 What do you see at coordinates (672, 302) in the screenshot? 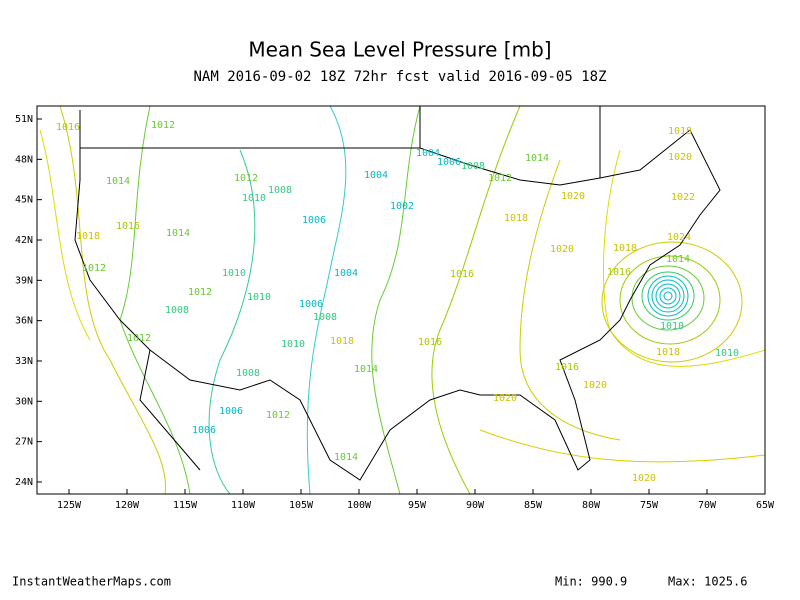
I see `low-center` at bounding box center [672, 302].